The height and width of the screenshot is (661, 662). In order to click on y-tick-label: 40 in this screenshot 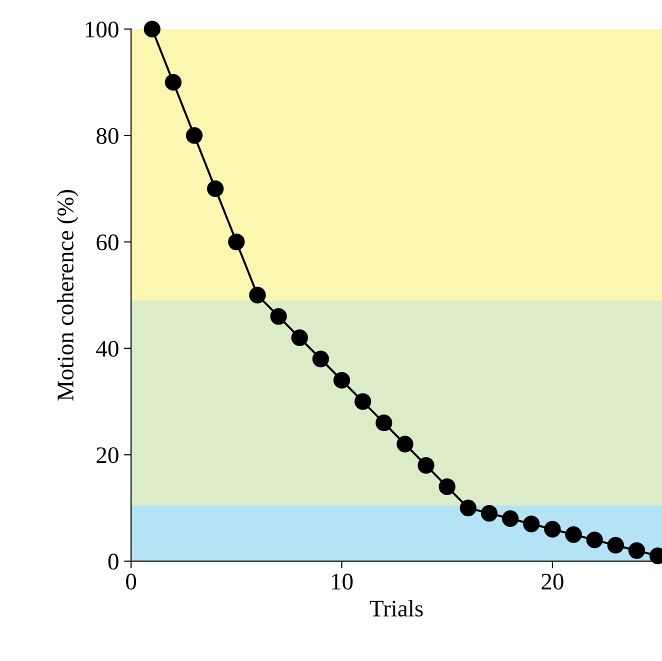, I will do `click(107, 348)`.